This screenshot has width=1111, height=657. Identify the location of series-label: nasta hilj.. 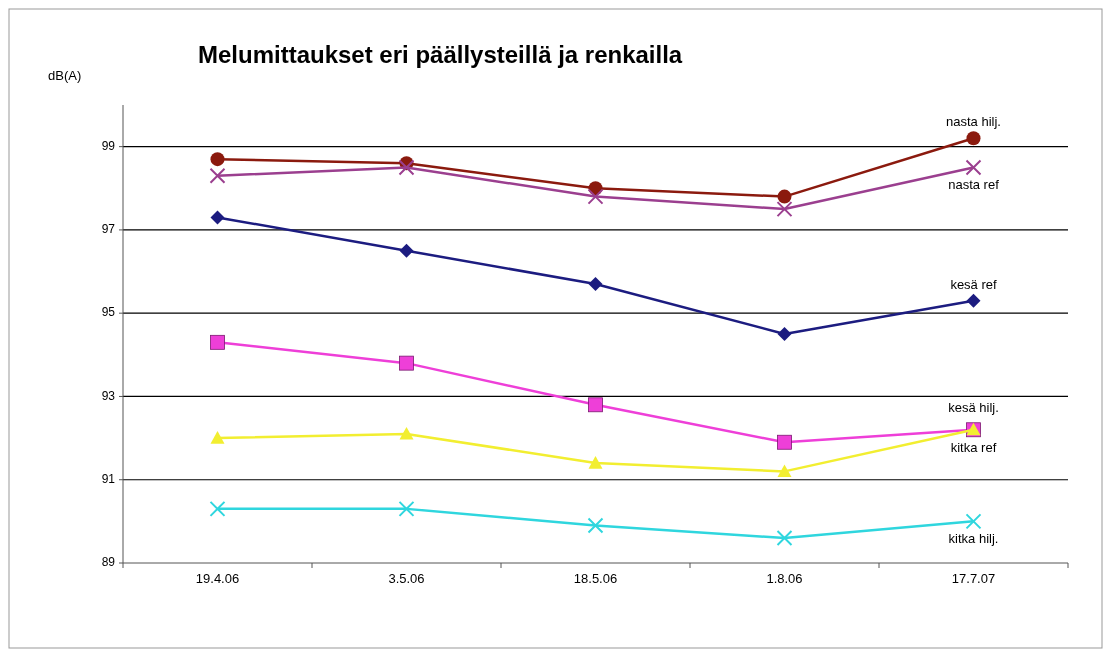
(973, 122).